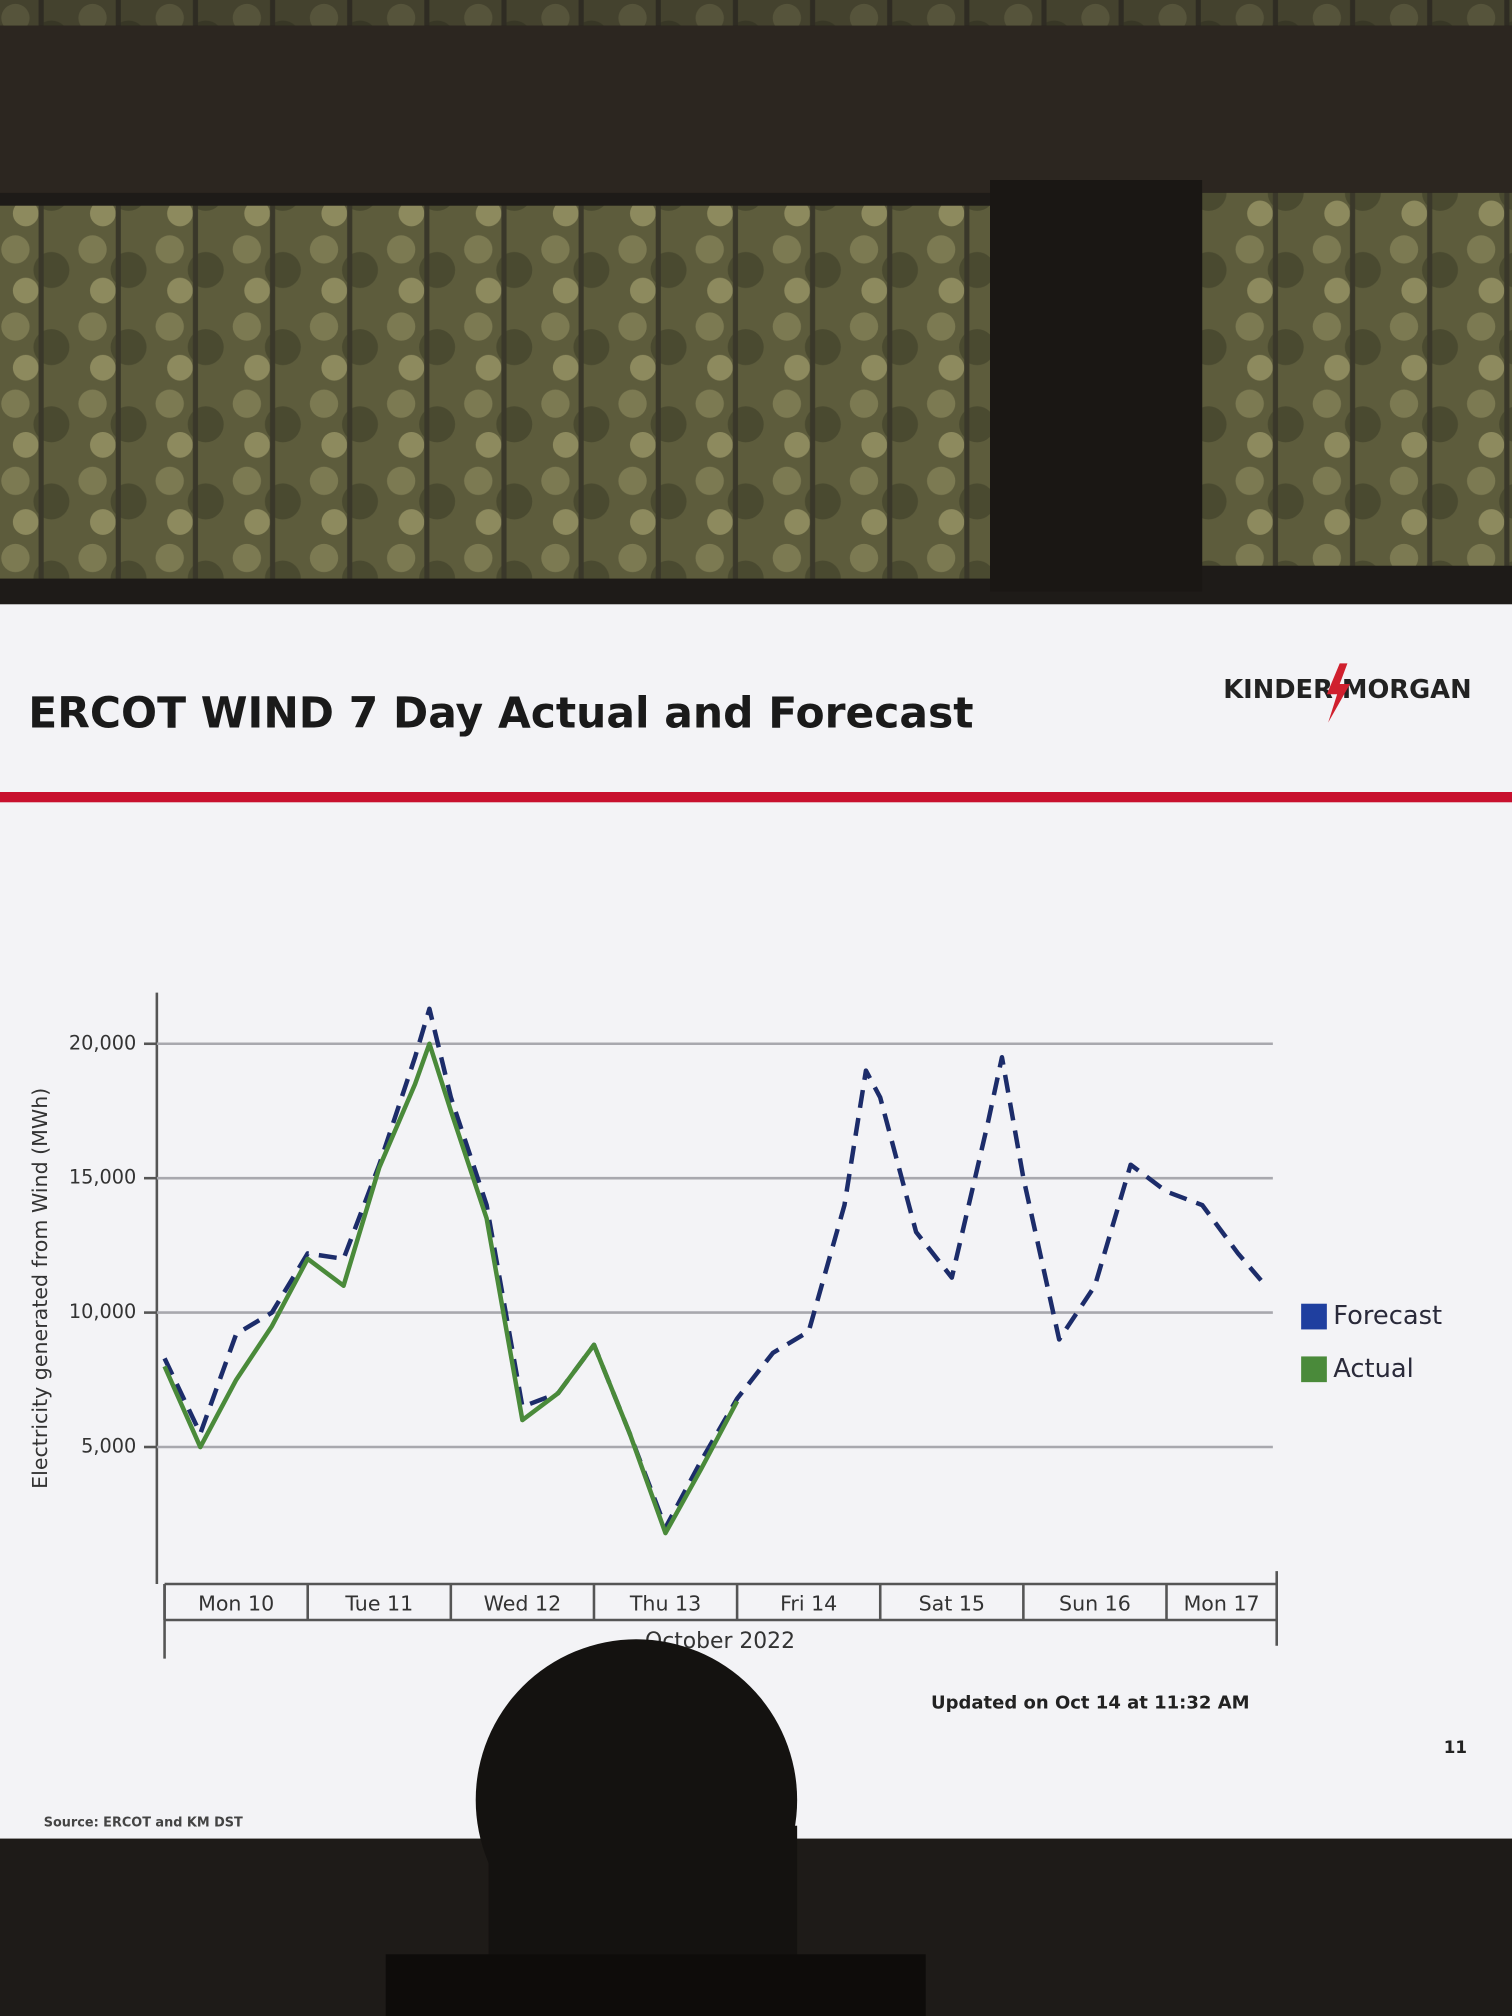 Image resolution: width=1512 pixels, height=2016 pixels. I want to click on window-left, so click(495, 392).